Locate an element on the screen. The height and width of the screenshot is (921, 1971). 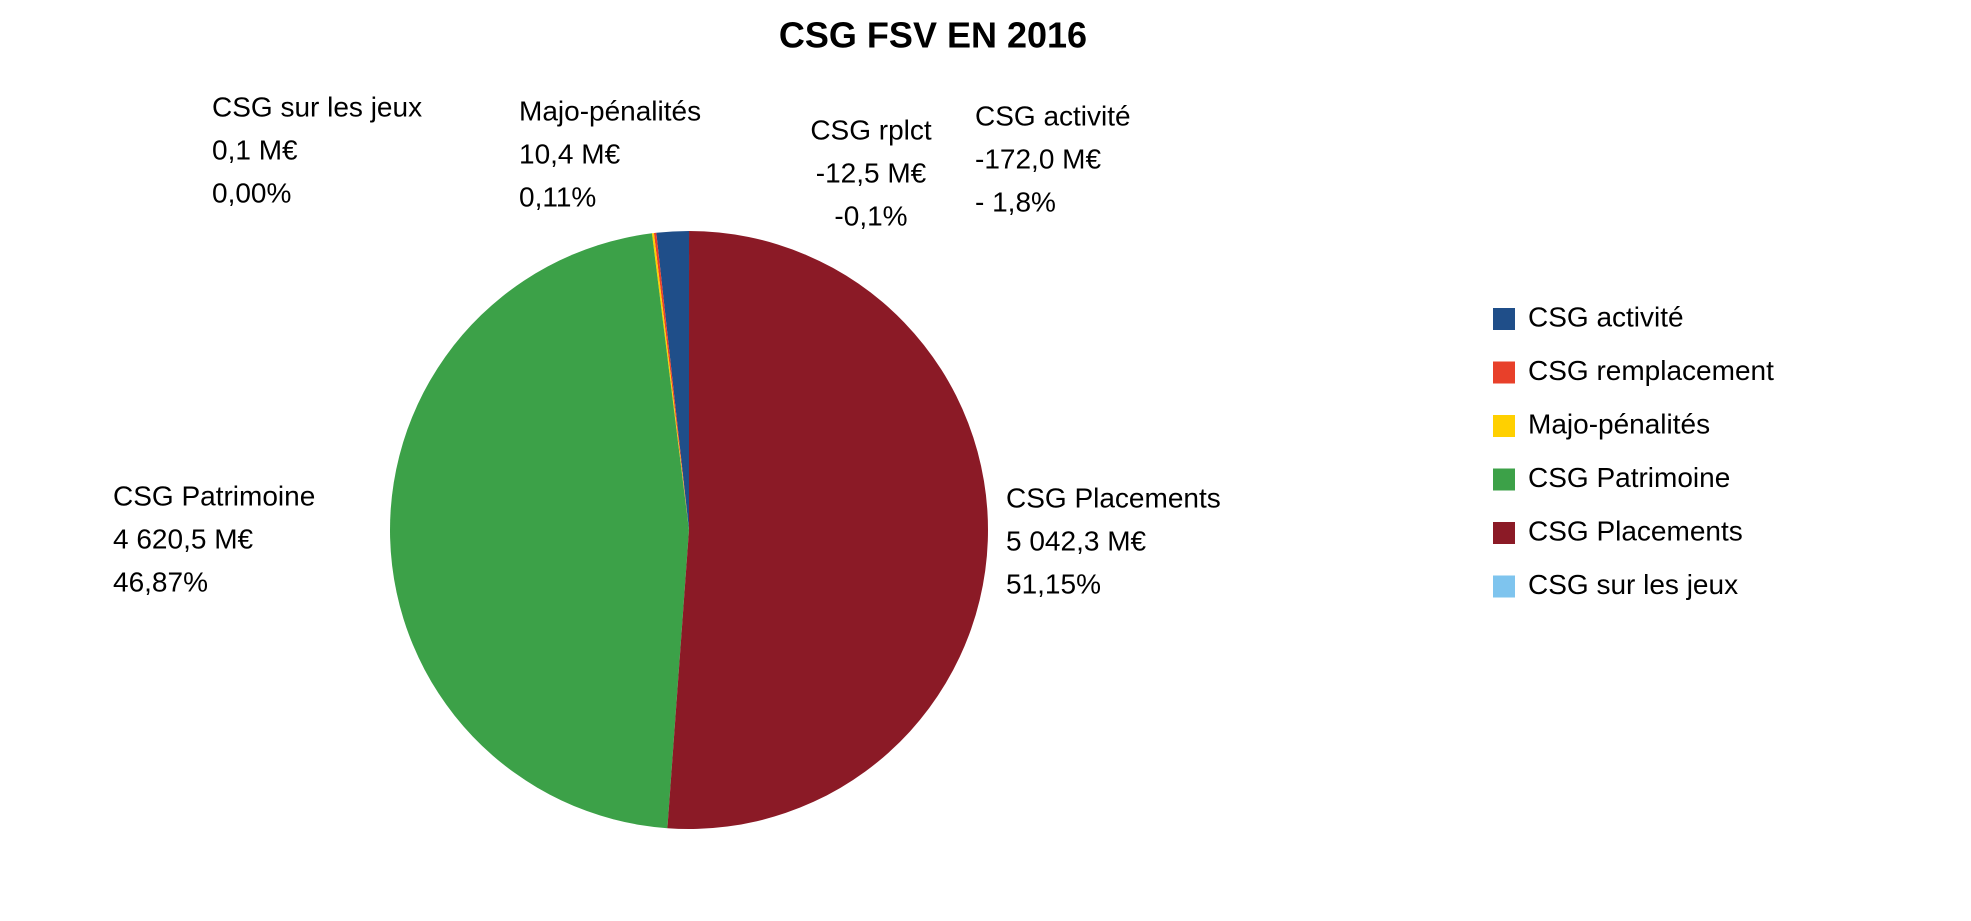
data-label: 51,15% is located at coordinates (1053, 583).